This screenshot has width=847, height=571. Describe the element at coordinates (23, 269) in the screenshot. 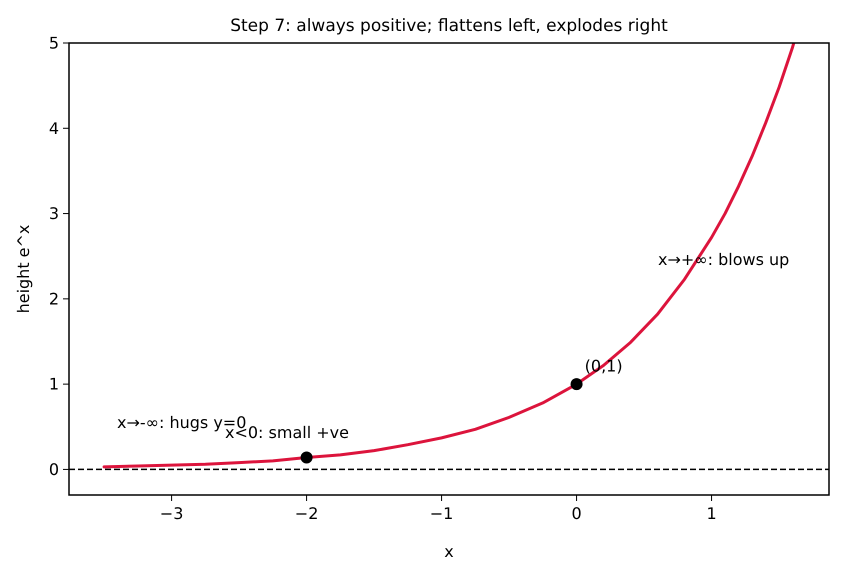

I see `y-axis-title: height e^x` at that location.